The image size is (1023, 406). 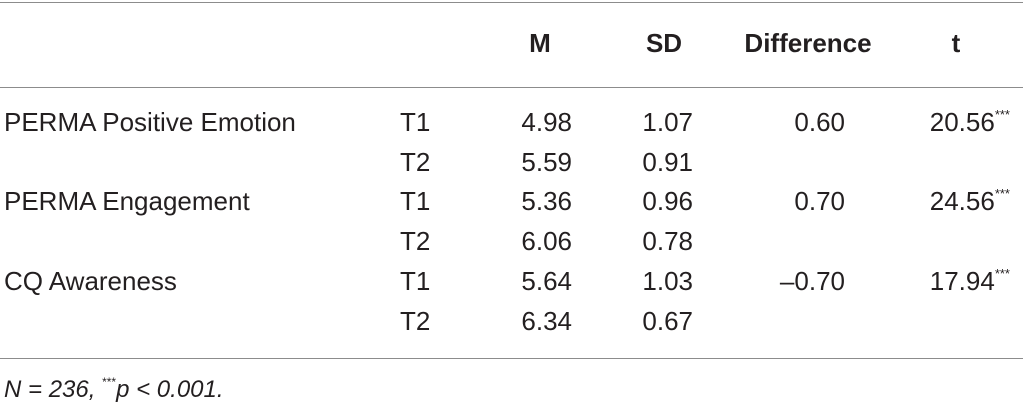 I want to click on header-sd-text: SD, so click(x=664, y=43).